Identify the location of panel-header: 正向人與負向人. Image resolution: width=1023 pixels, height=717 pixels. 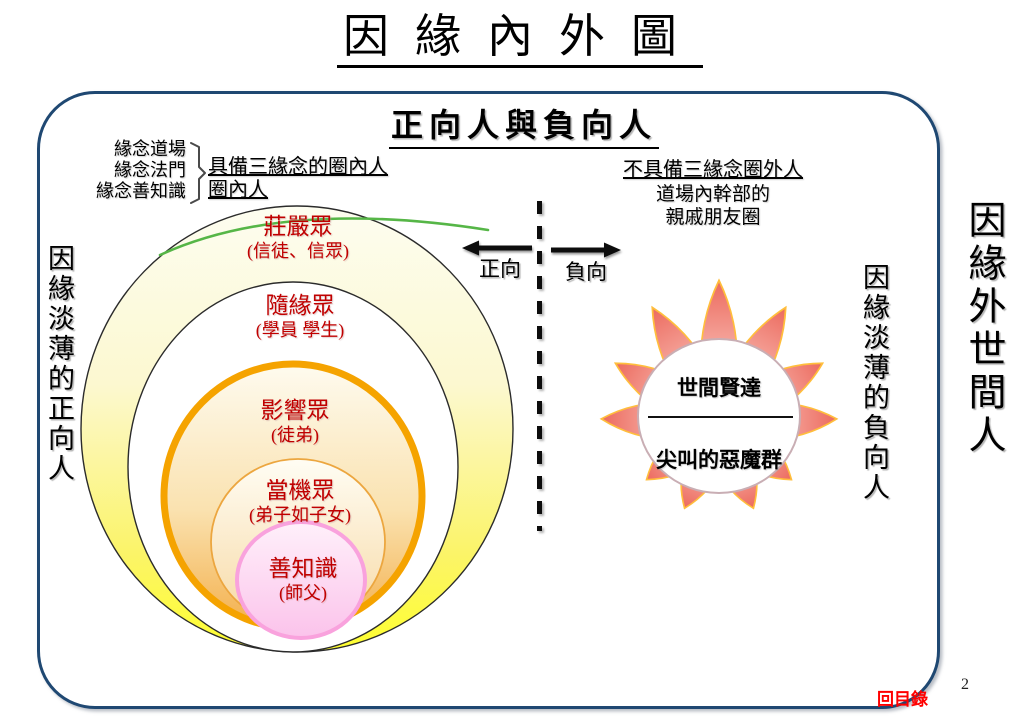
(524, 124).